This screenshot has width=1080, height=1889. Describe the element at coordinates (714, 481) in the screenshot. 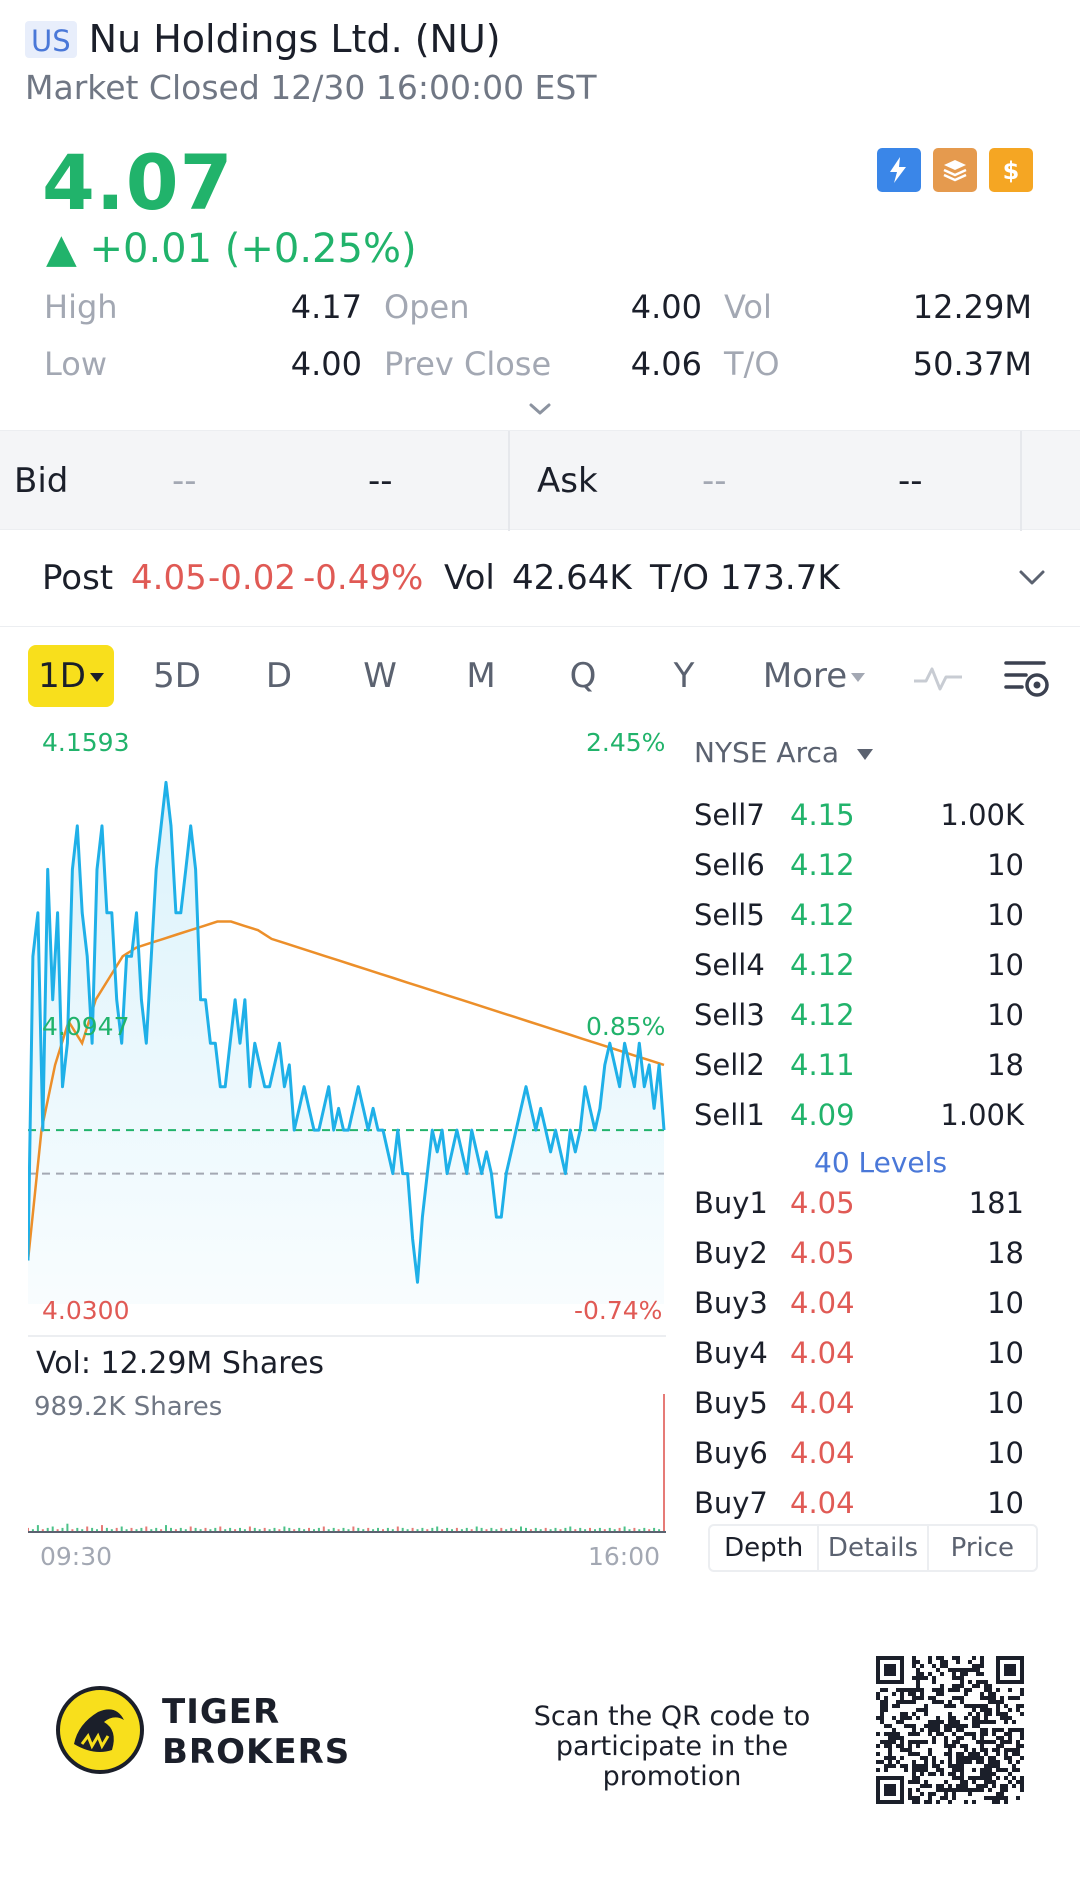

I see `ask-price: --` at that location.